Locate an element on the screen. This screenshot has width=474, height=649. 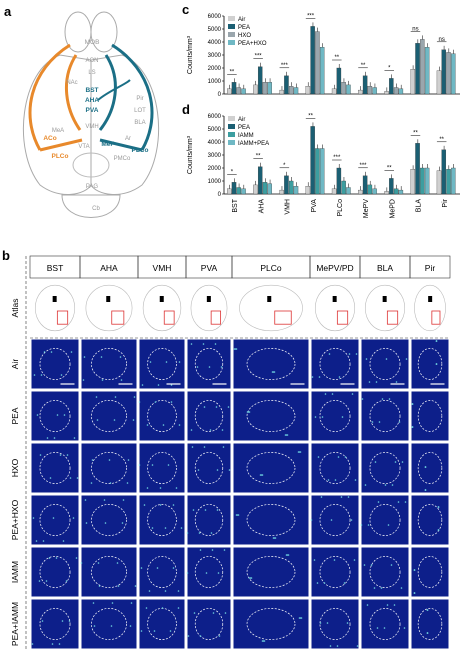
x-tick-label: Pir is located at coordinates (445, 202).